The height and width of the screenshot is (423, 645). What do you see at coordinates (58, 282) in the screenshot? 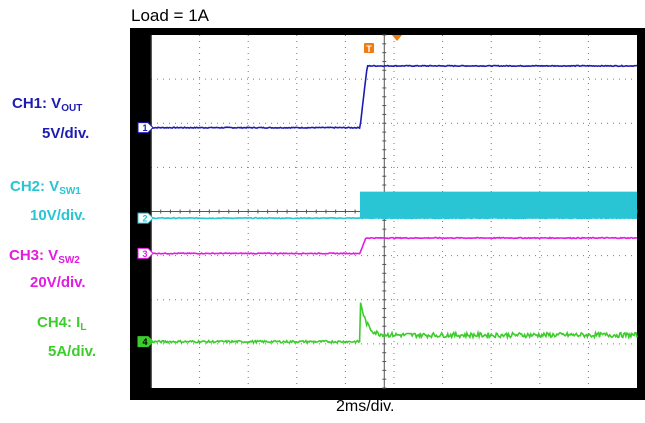
I see `ch3-scale: 20V/div.` at bounding box center [58, 282].